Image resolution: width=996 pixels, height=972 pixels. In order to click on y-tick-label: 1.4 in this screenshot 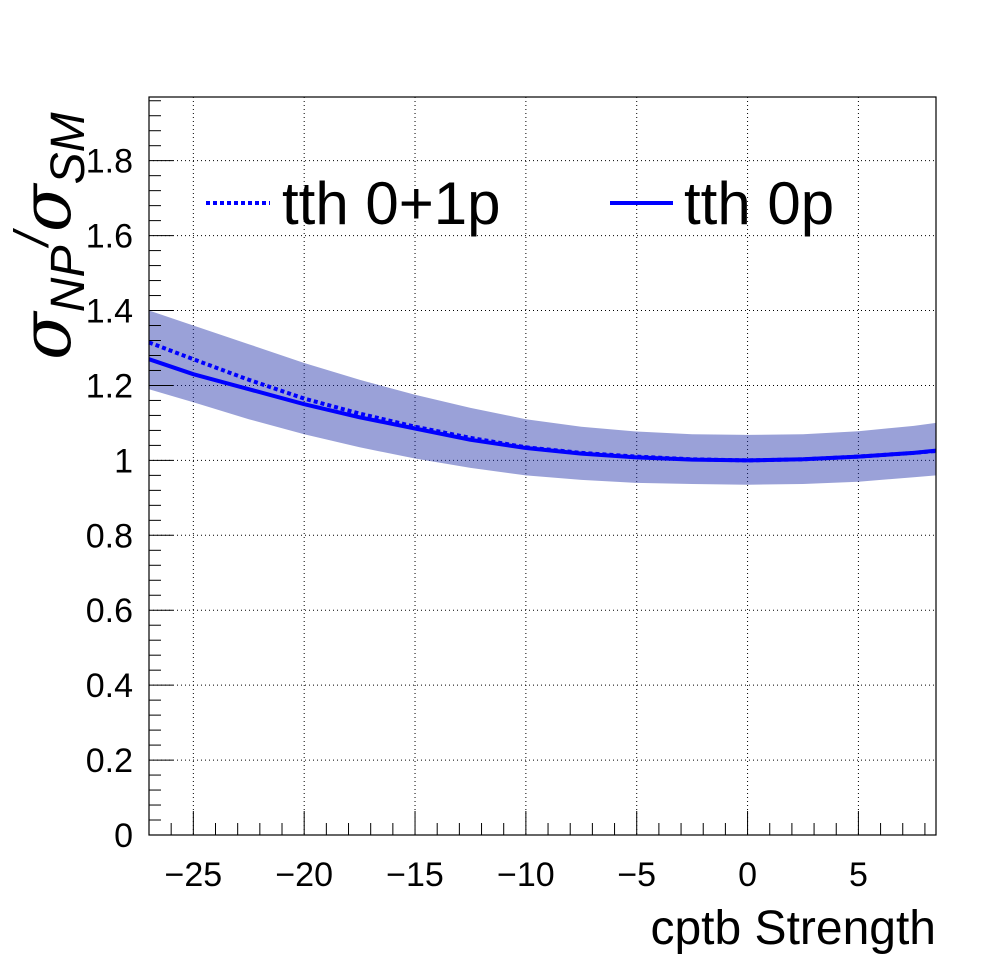, I will do `click(109, 312)`.